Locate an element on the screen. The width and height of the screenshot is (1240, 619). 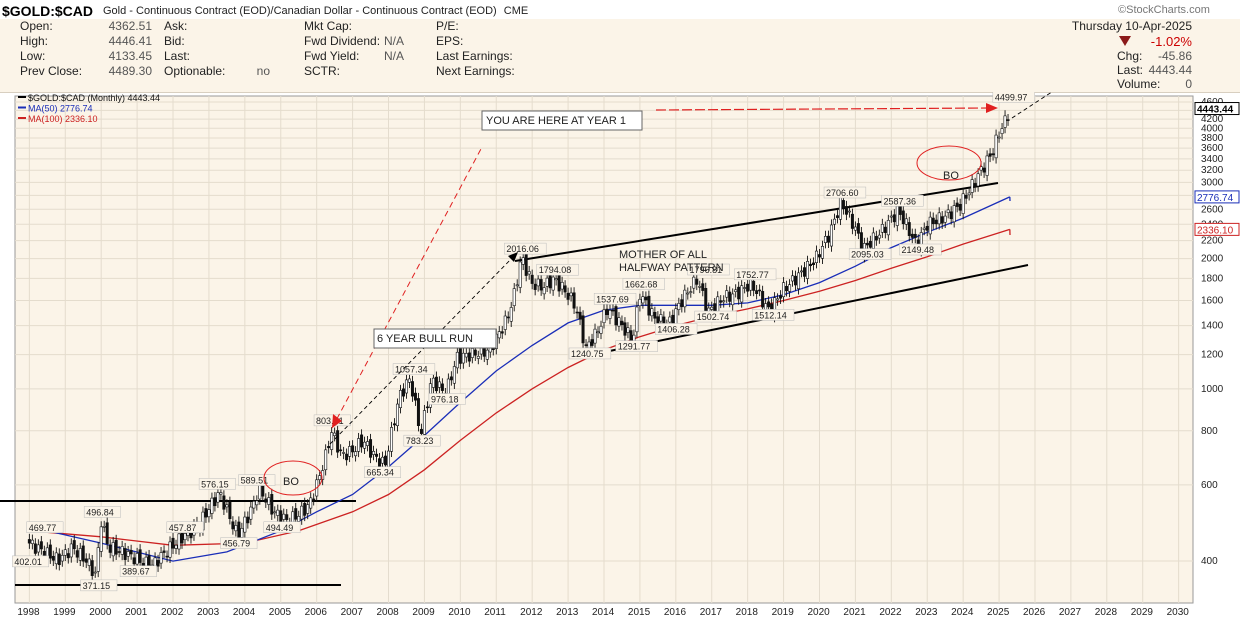
x-tick-label: 1999 is located at coordinates (64, 612).